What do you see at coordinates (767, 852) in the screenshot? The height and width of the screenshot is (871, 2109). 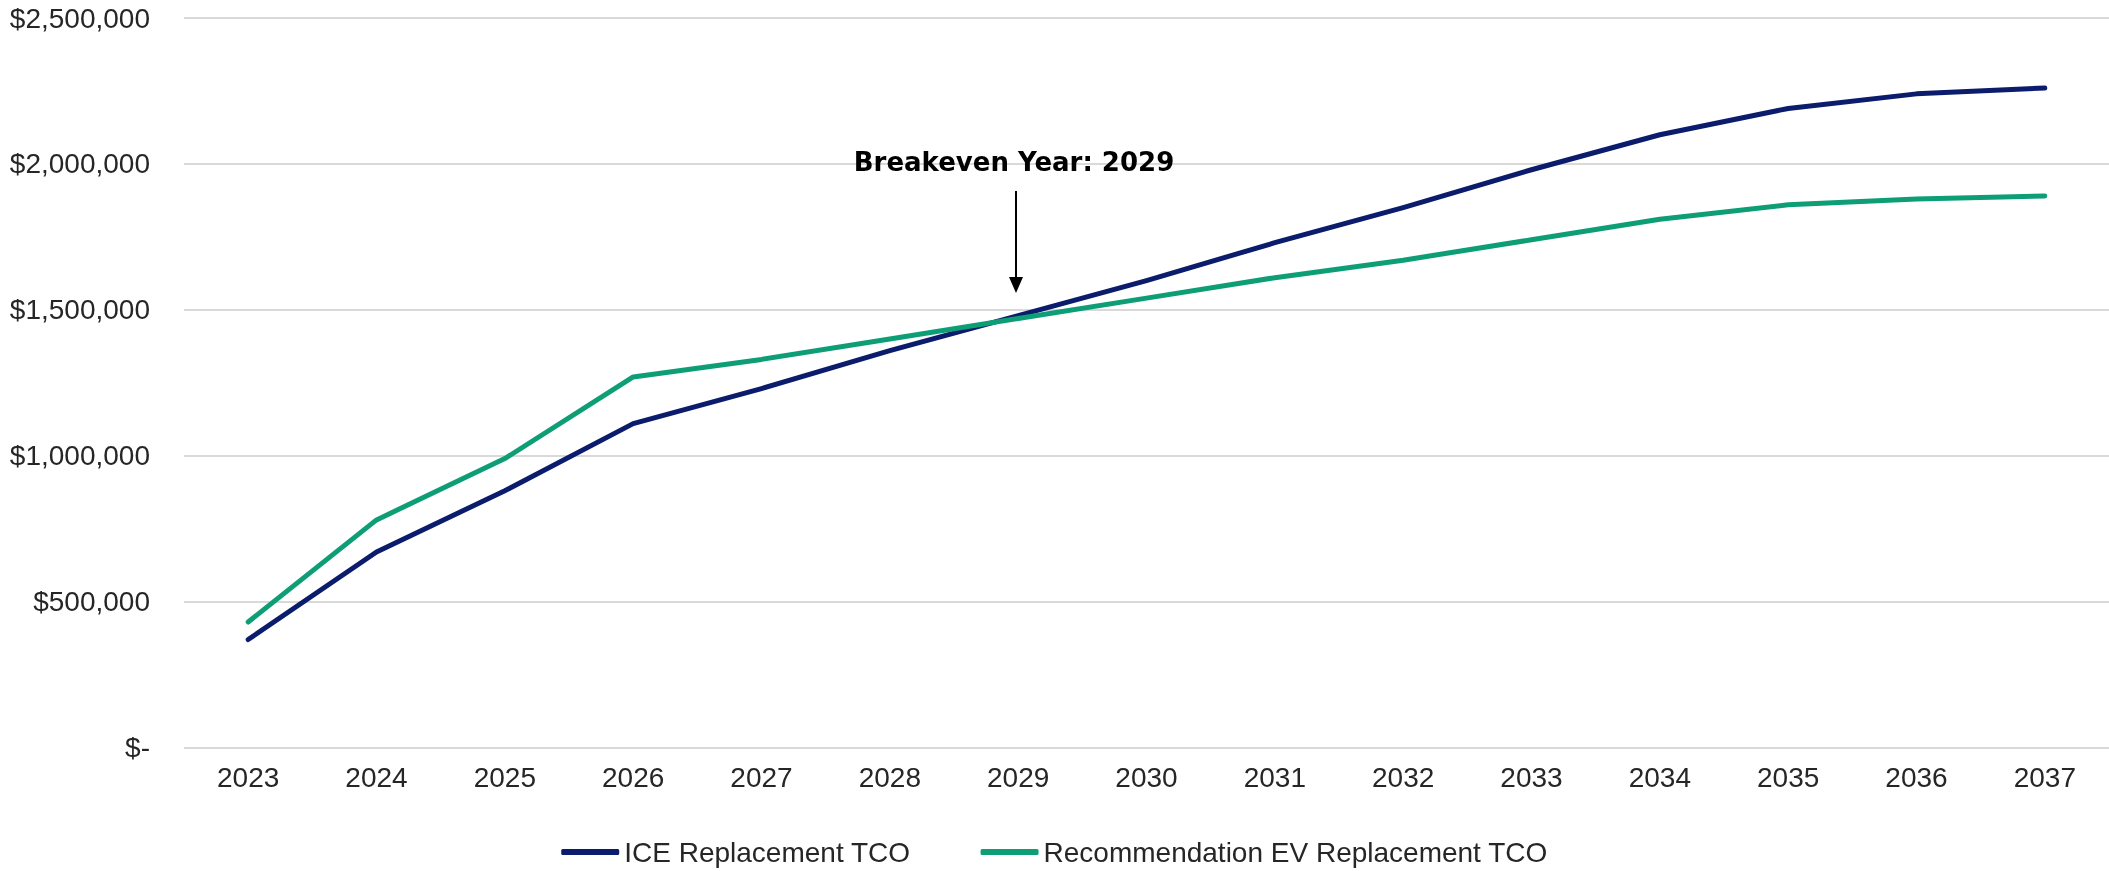 I see `legend-label: ICE Replacement TCO` at bounding box center [767, 852].